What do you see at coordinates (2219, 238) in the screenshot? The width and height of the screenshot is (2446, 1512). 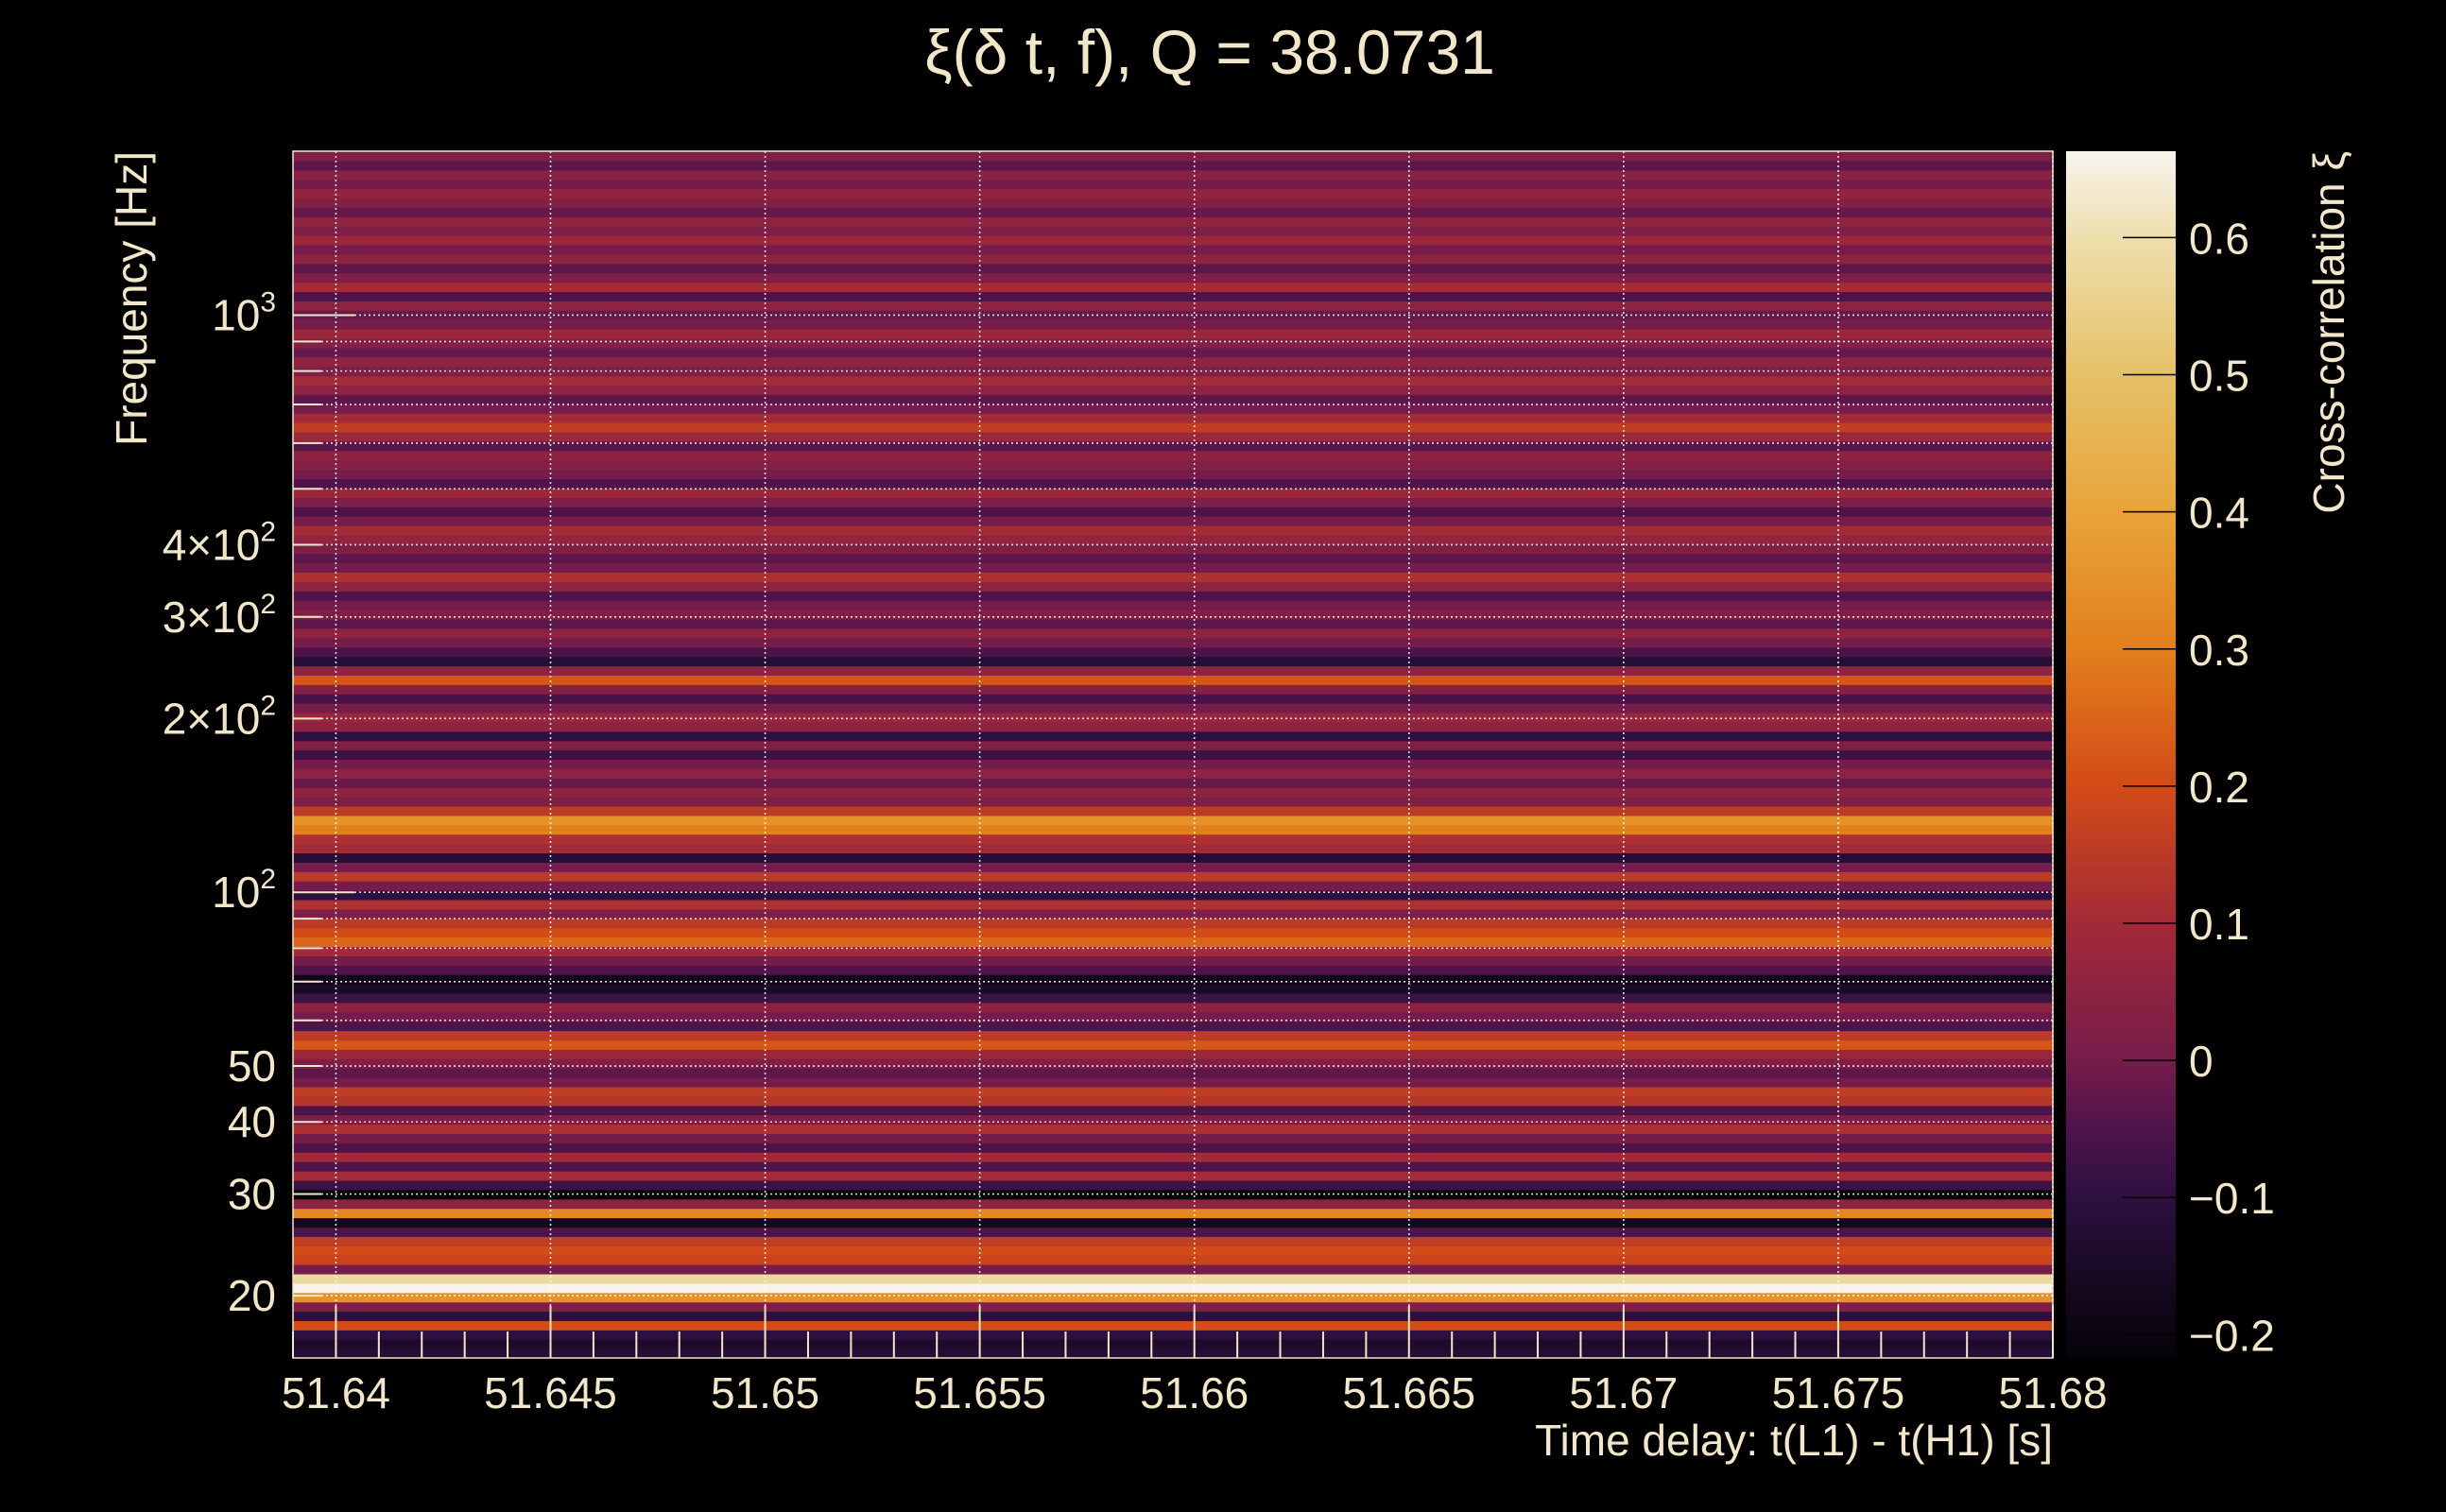 I see `colorbar-tick-label: 0.6` at bounding box center [2219, 238].